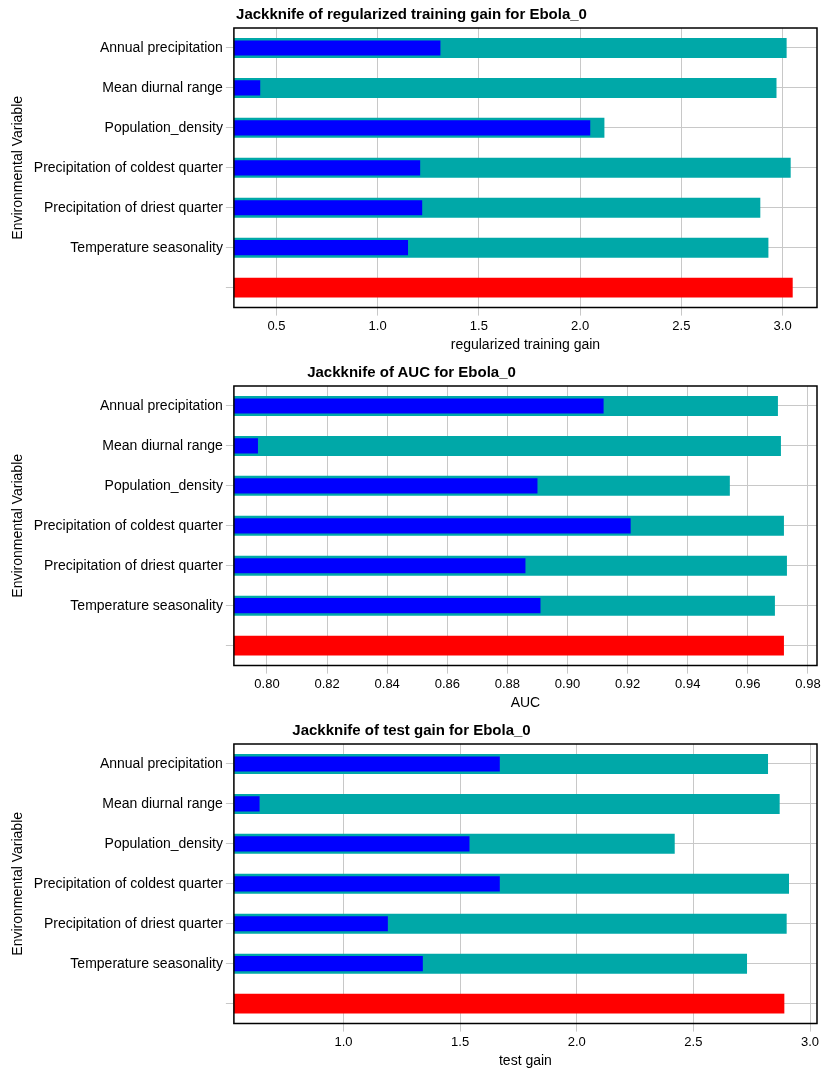 The width and height of the screenshot is (825, 1080). I want to click on x-tick-label: 0.5, so click(276, 325).